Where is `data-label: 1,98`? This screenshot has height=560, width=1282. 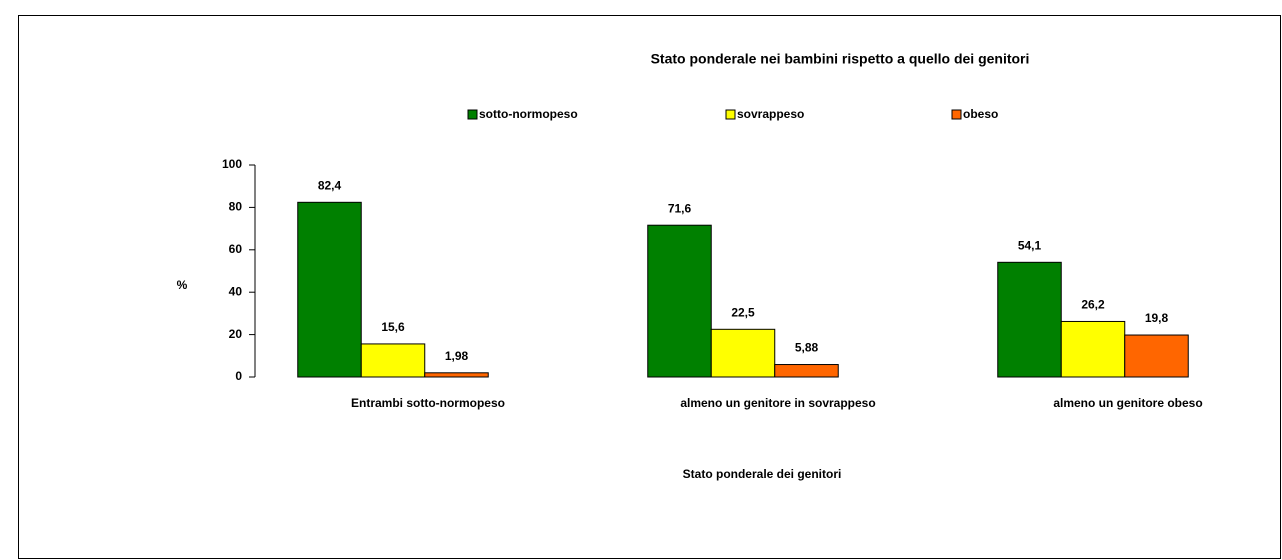 data-label: 1,98 is located at coordinates (457, 356).